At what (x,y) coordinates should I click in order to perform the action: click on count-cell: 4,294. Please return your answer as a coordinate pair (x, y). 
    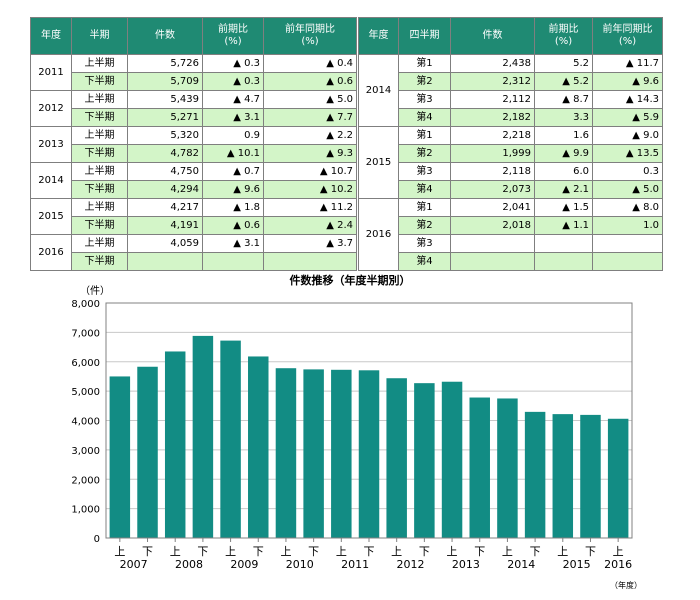
    Looking at the image, I should click on (165, 189).